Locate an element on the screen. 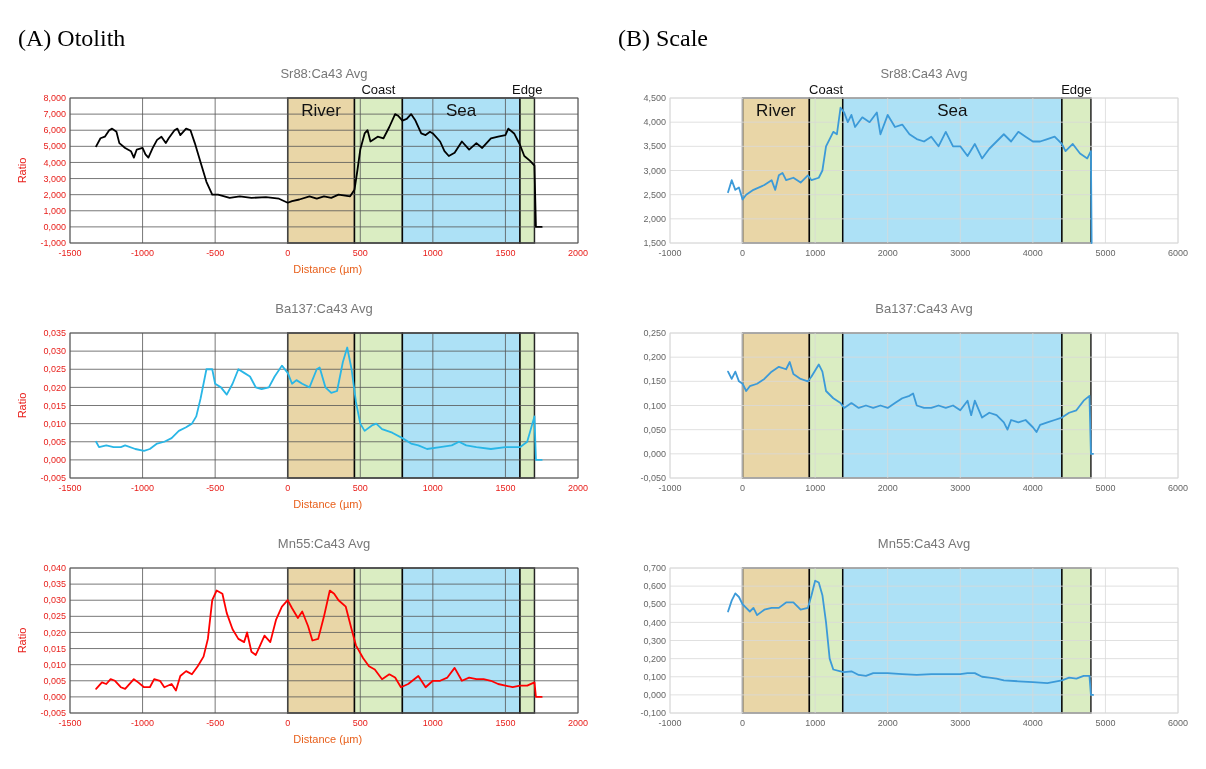  y-tick-label: -0,100 is located at coordinates (653, 713).